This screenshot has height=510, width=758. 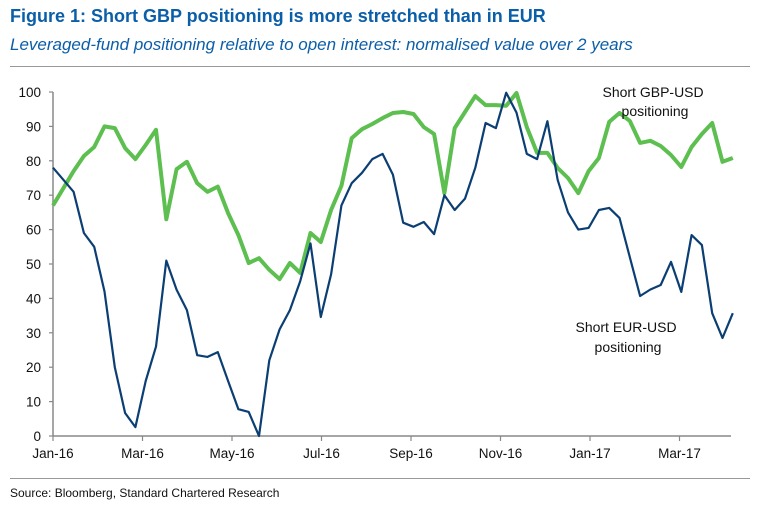 I want to click on x-tick-label: Jul-16, so click(x=321, y=453).